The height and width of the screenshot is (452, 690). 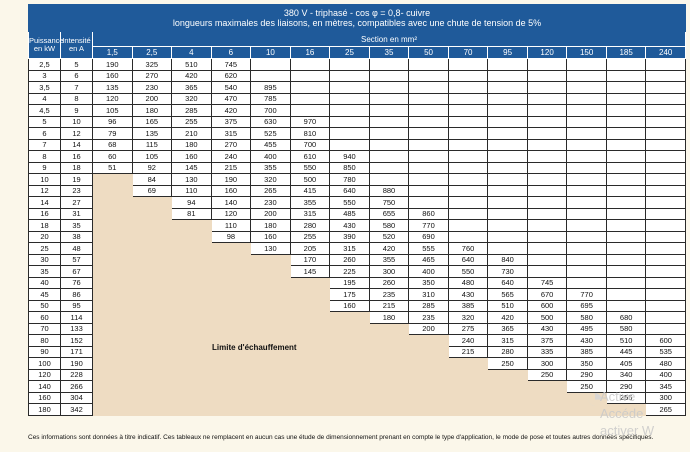 What do you see at coordinates (547, 328) in the screenshot?
I see `length-cell: 430` at bounding box center [547, 328].